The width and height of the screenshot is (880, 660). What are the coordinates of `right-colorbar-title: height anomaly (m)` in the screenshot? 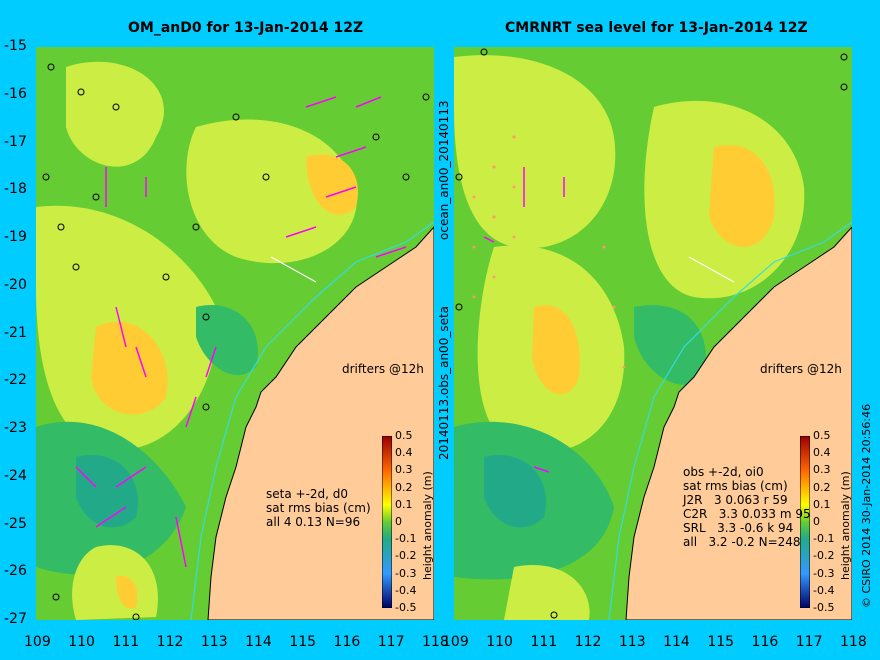 It's located at (845, 525).